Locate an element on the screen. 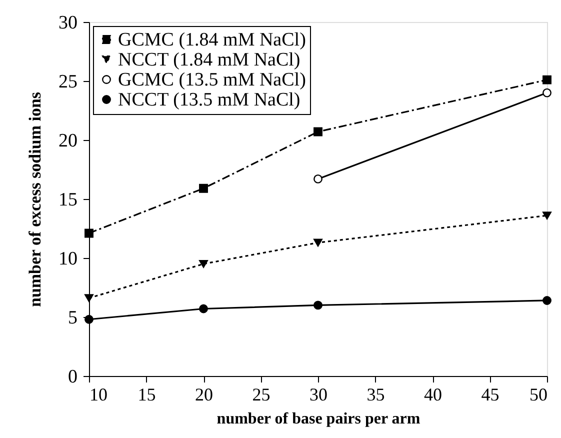  y-tick-label: 20 is located at coordinates (68, 141).